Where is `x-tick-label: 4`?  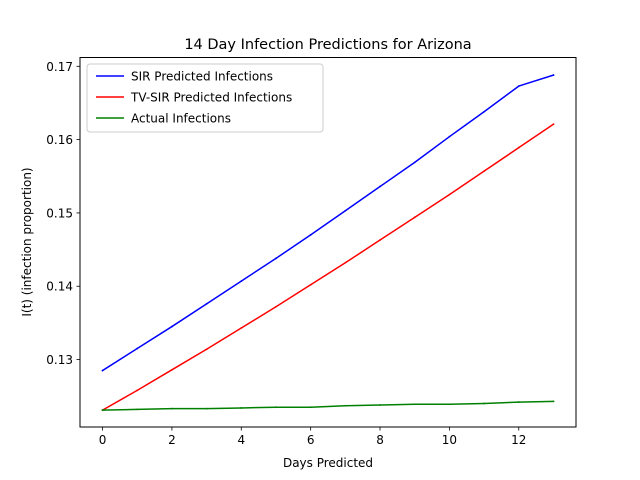 x-tick-label: 4 is located at coordinates (241, 440).